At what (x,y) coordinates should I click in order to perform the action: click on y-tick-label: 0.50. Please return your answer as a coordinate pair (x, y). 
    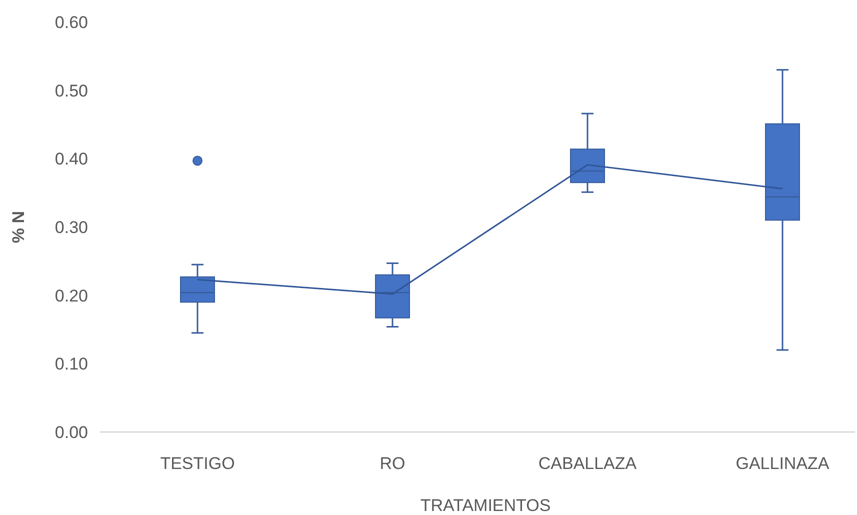
    Looking at the image, I should click on (71, 90).